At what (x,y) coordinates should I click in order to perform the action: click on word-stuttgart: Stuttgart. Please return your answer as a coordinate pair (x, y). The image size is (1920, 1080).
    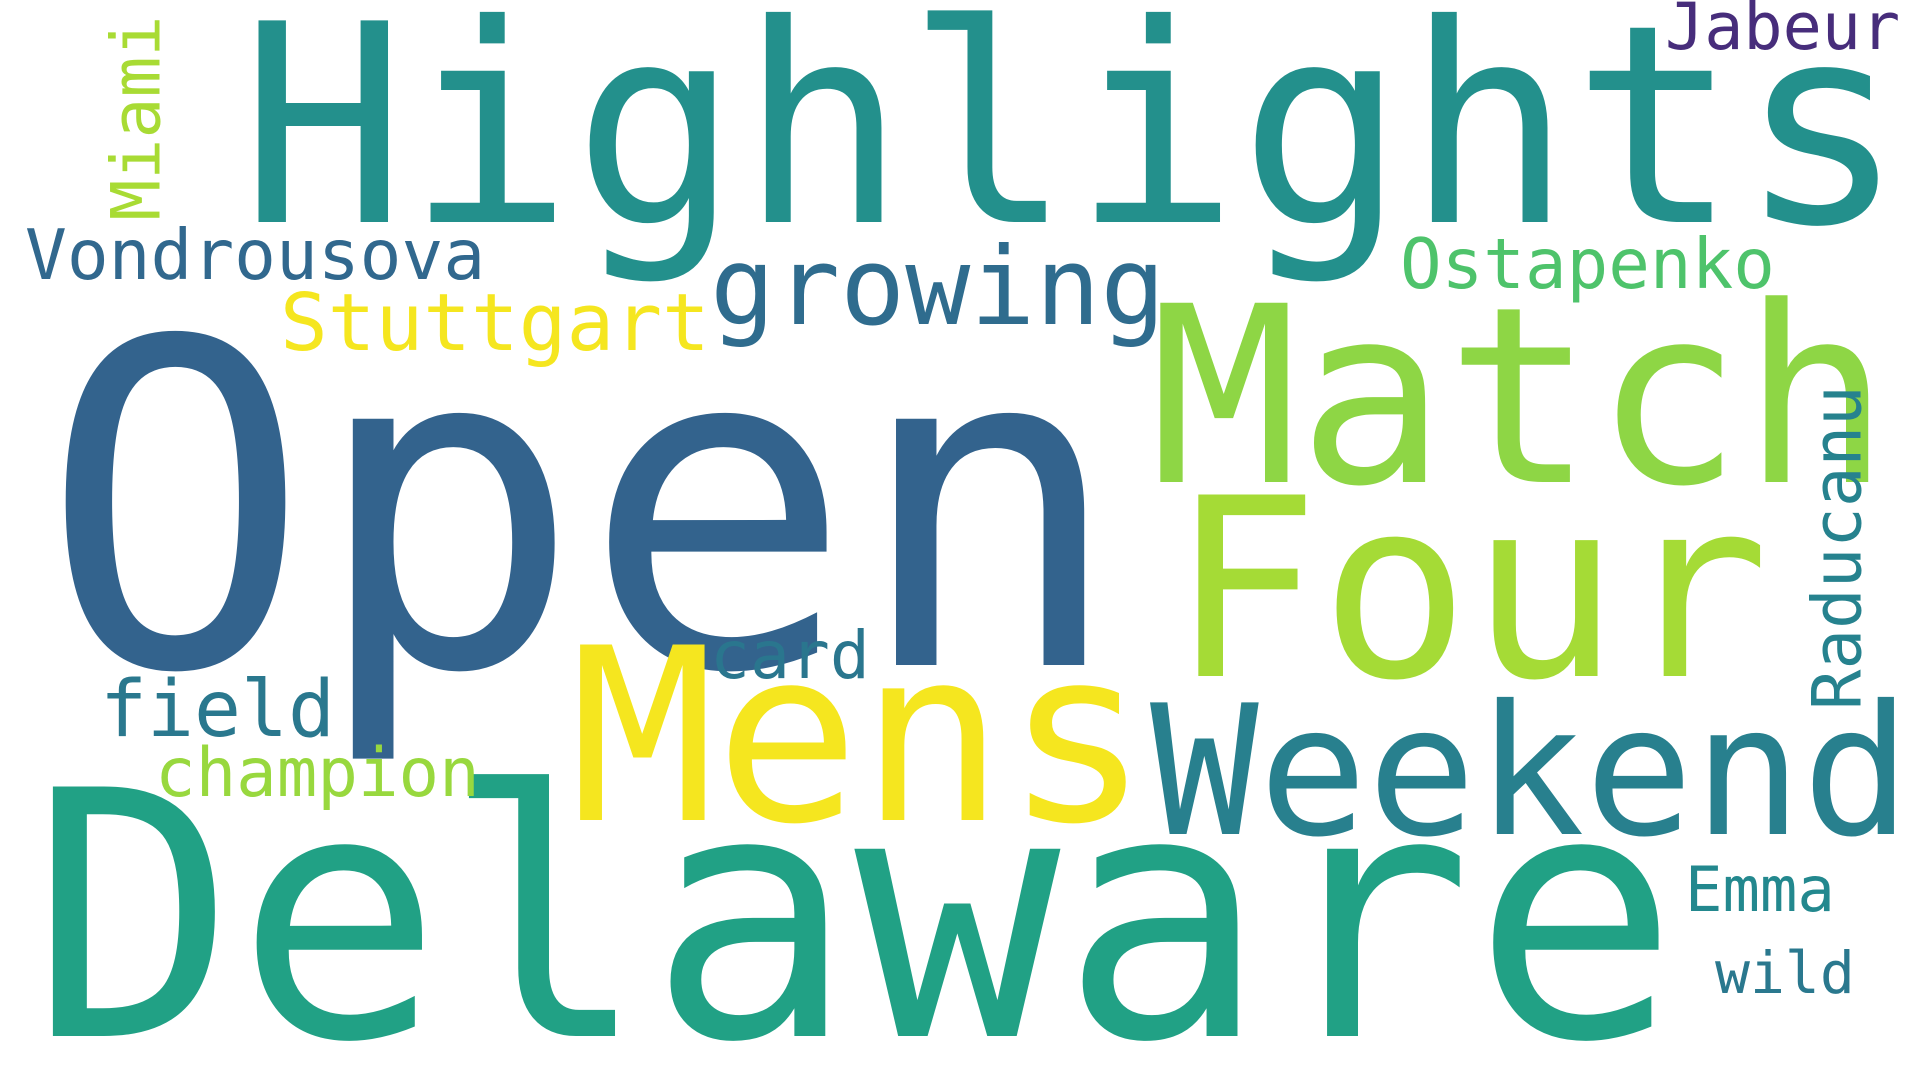
    Looking at the image, I should click on (495, 322).